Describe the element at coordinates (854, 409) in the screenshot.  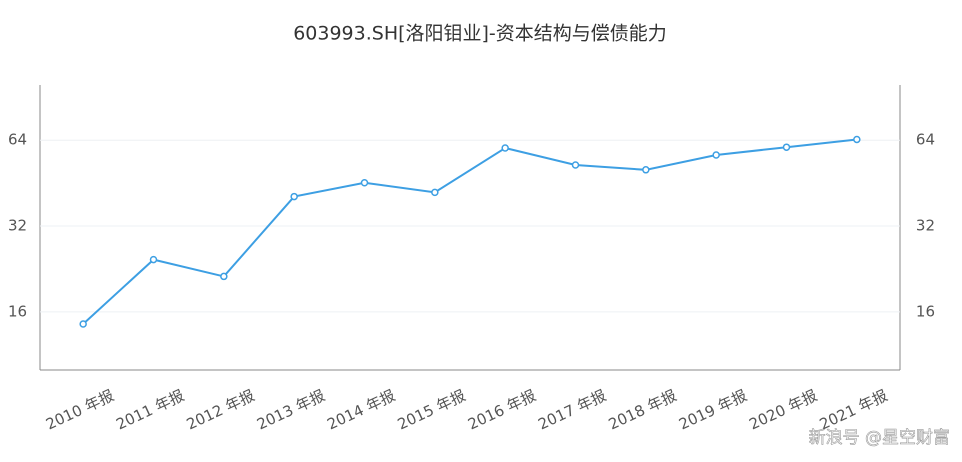
I see `x-tick-label: 2021 年报` at that location.